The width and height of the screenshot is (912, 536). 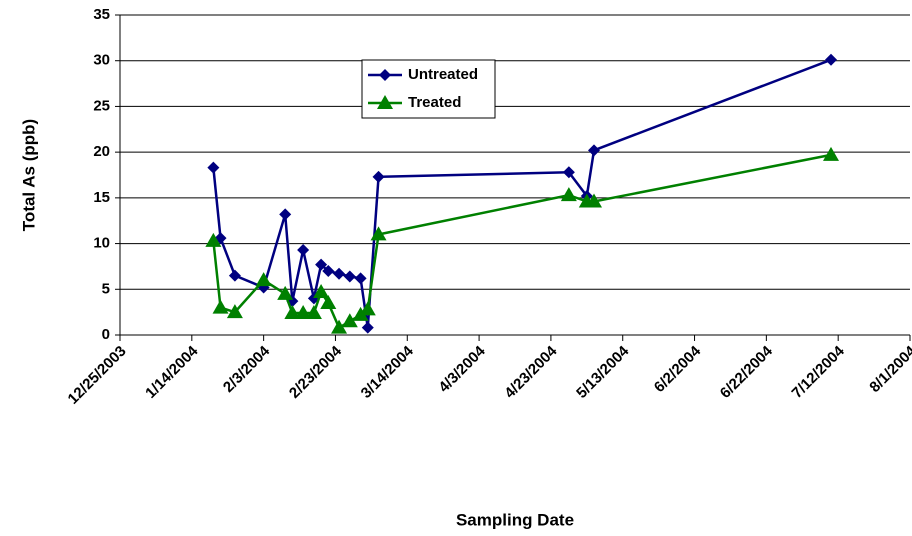 I want to click on x-axis-label: Sampling Date, so click(x=515, y=519).